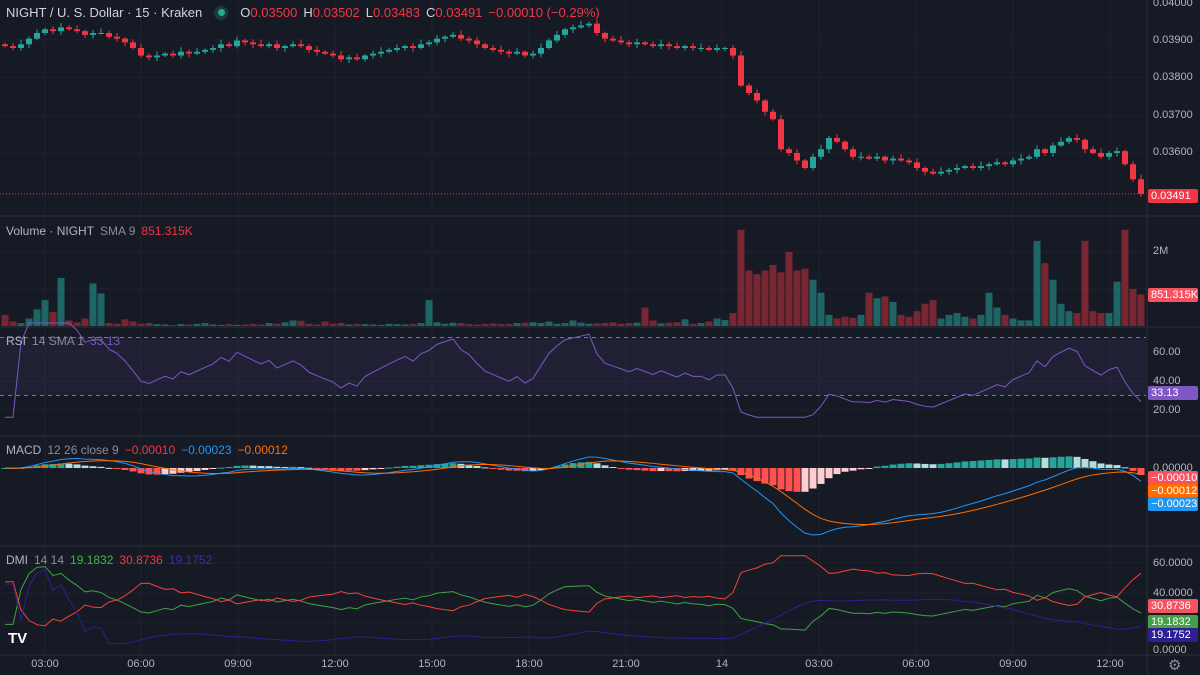 This screenshot has width=1200, height=675. What do you see at coordinates (1173, 196) in the screenshot?
I see `last-price-tag: 0.03491` at bounding box center [1173, 196].